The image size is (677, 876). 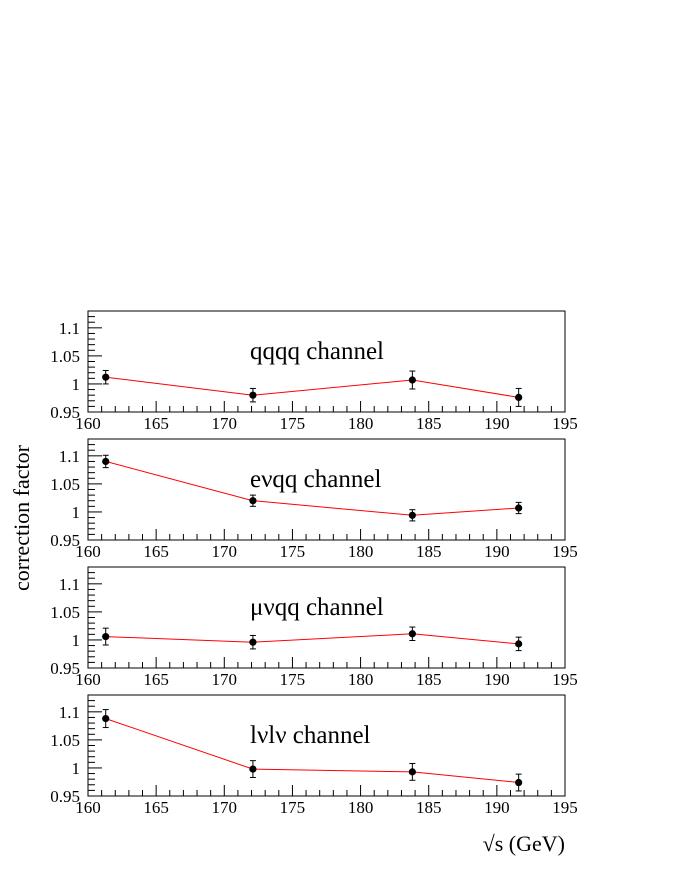 I want to click on channel-label: qqqq channel, so click(x=317, y=351).